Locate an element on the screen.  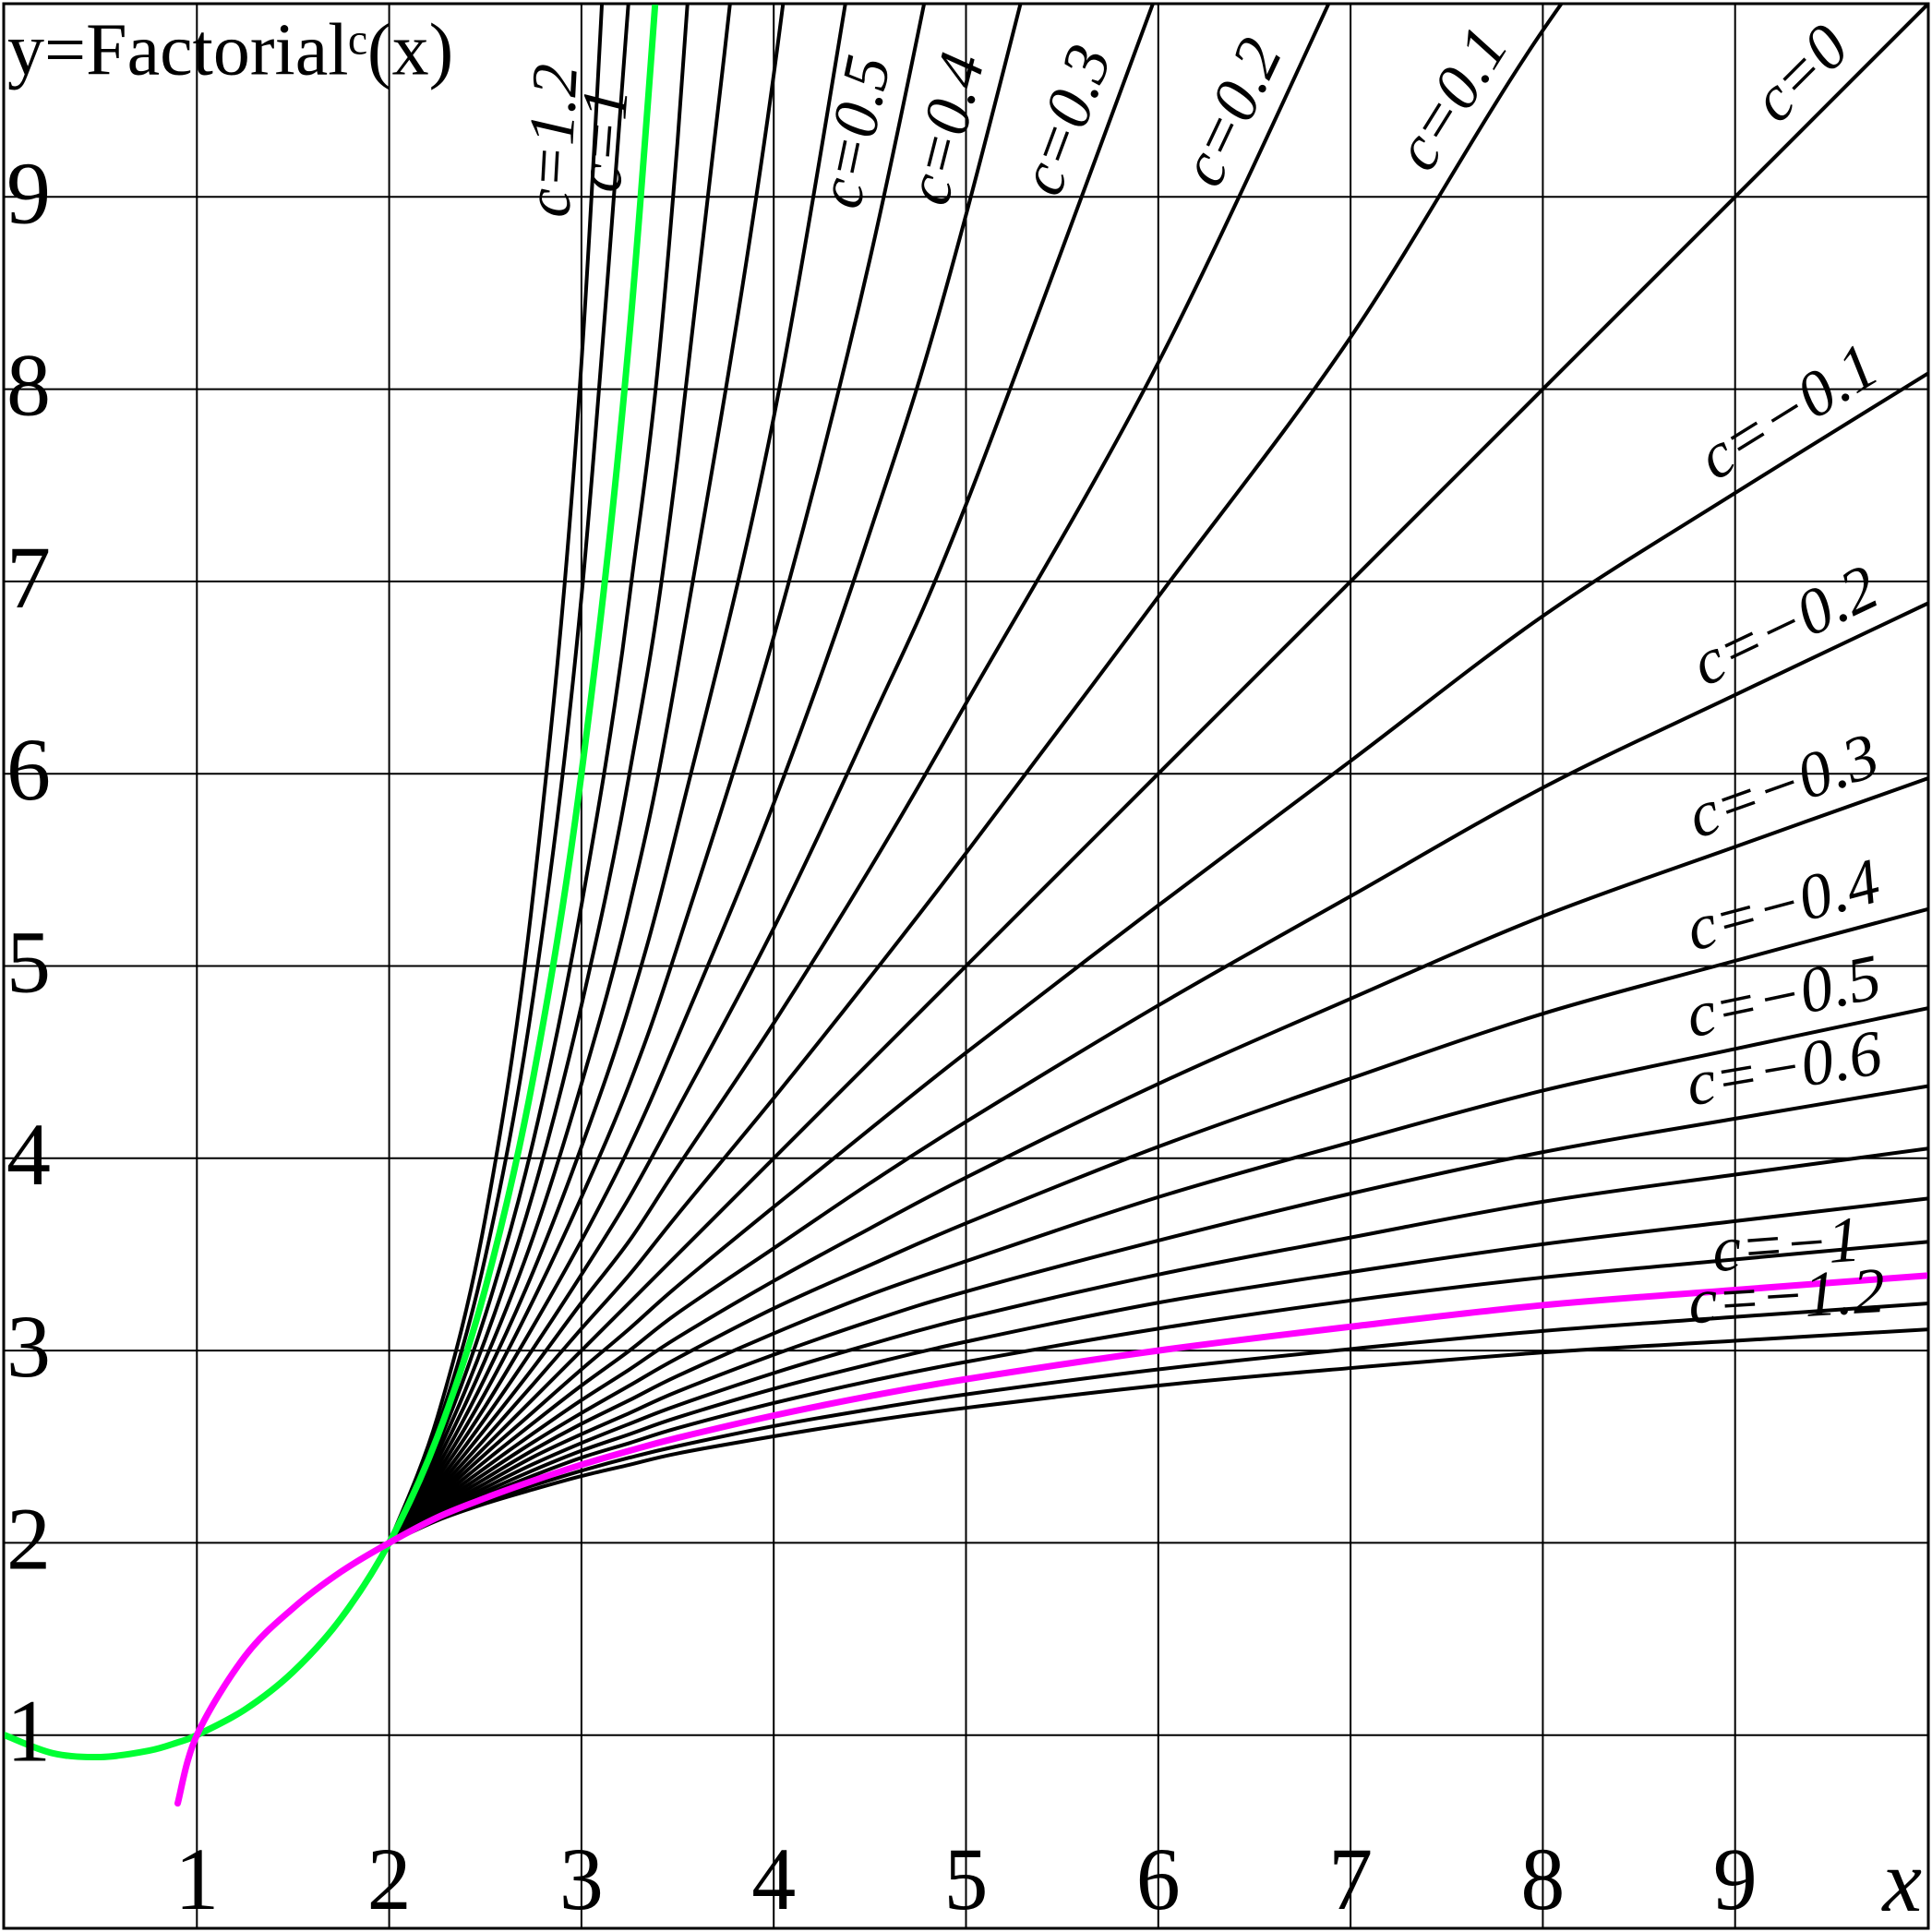
y-tick-label: 9 is located at coordinates (28, 192).